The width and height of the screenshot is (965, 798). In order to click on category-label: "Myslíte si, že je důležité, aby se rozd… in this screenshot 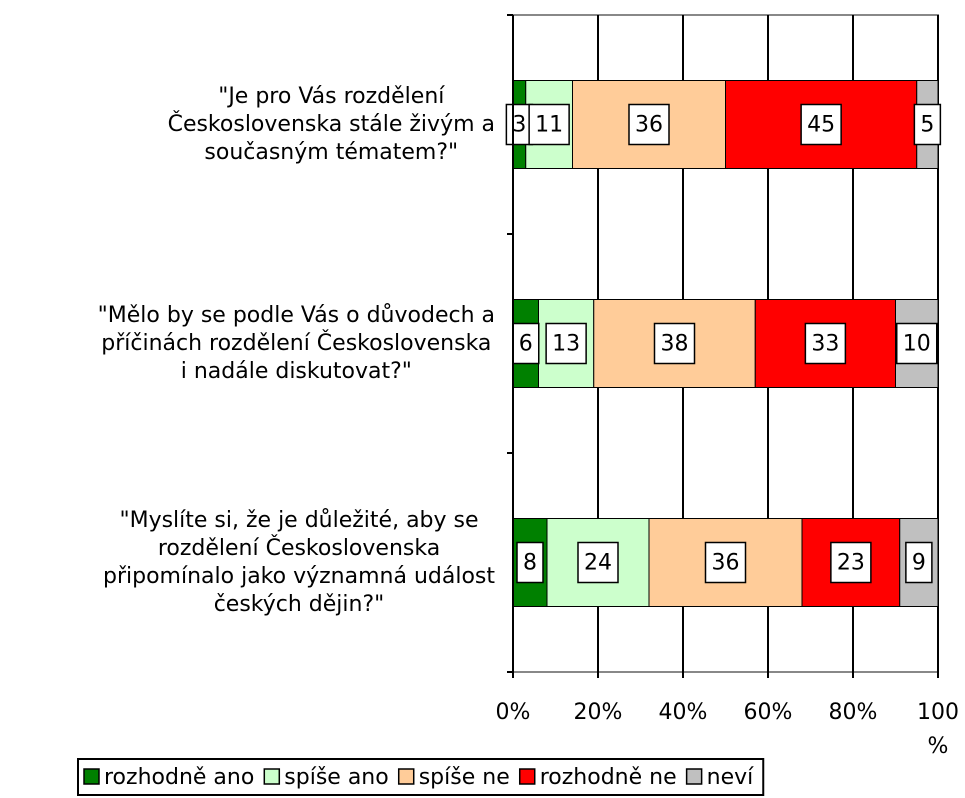, I will do `click(299, 562)`.